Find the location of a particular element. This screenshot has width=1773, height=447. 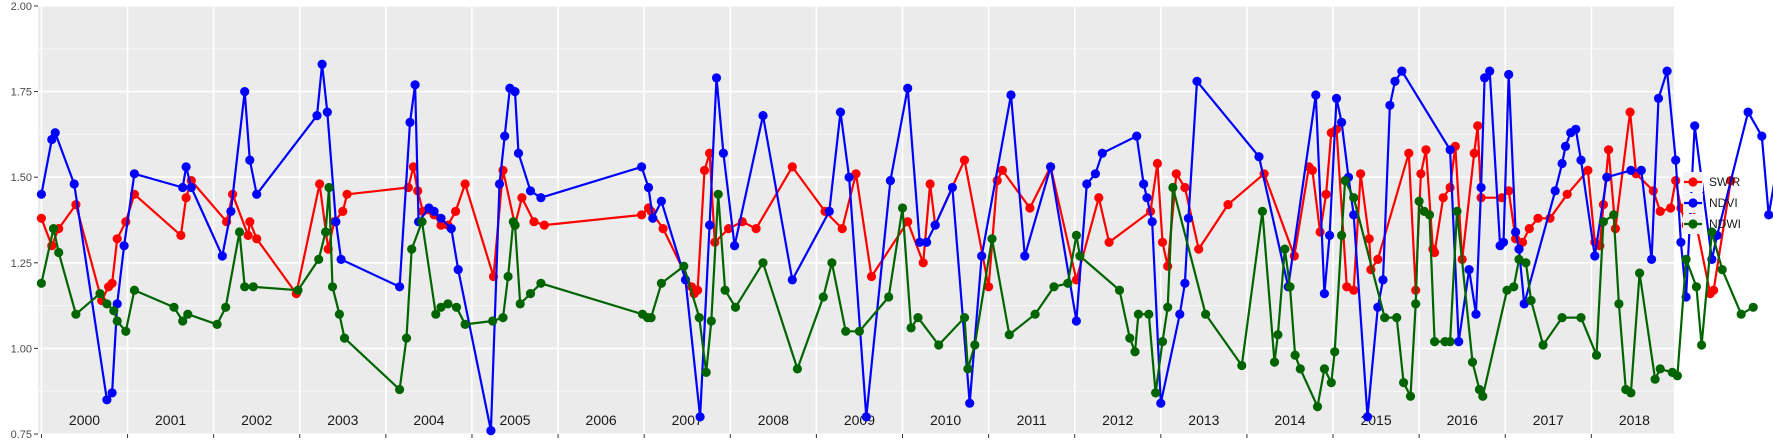

year-label: 2013 is located at coordinates (1203, 420).